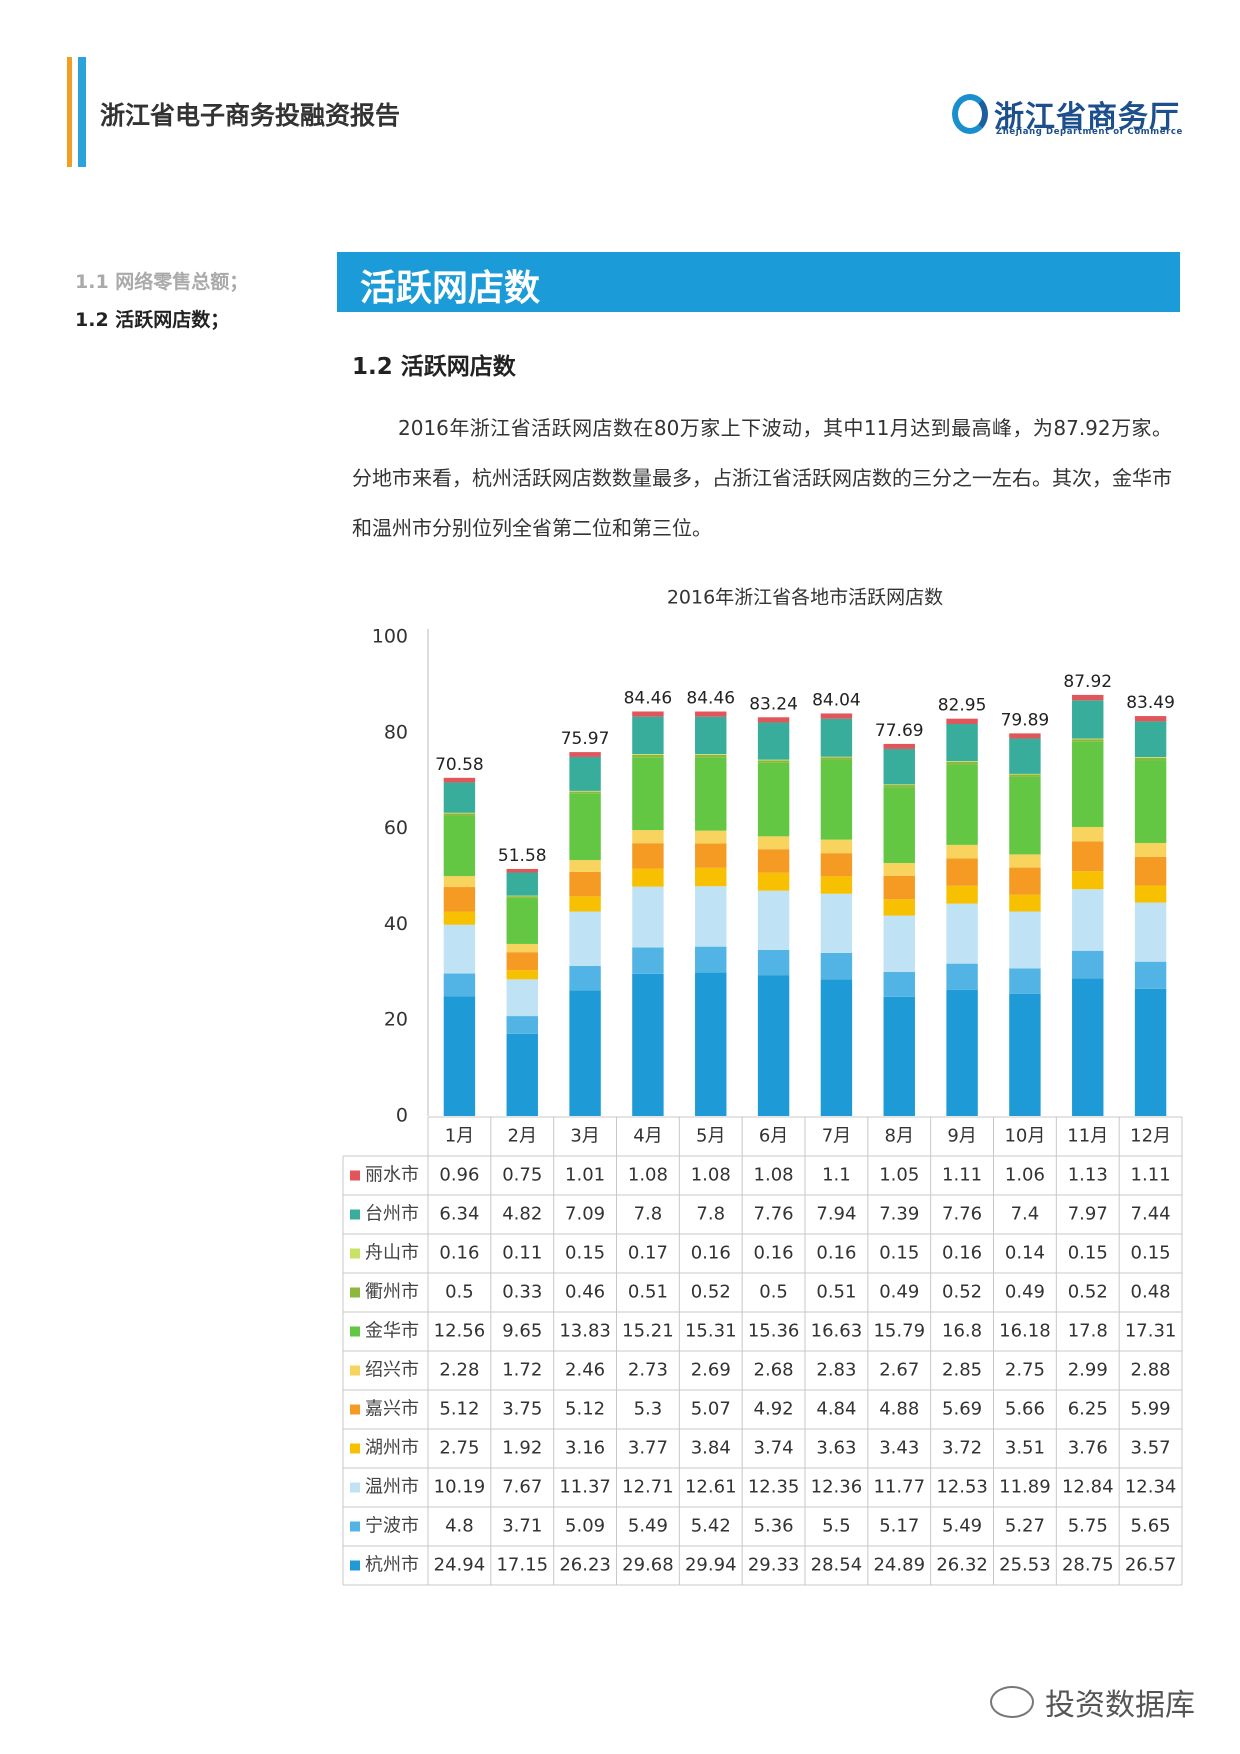 The image size is (1240, 1754). Describe the element at coordinates (648, 1175) in the screenshot. I see `table-value: 1.08` at that location.